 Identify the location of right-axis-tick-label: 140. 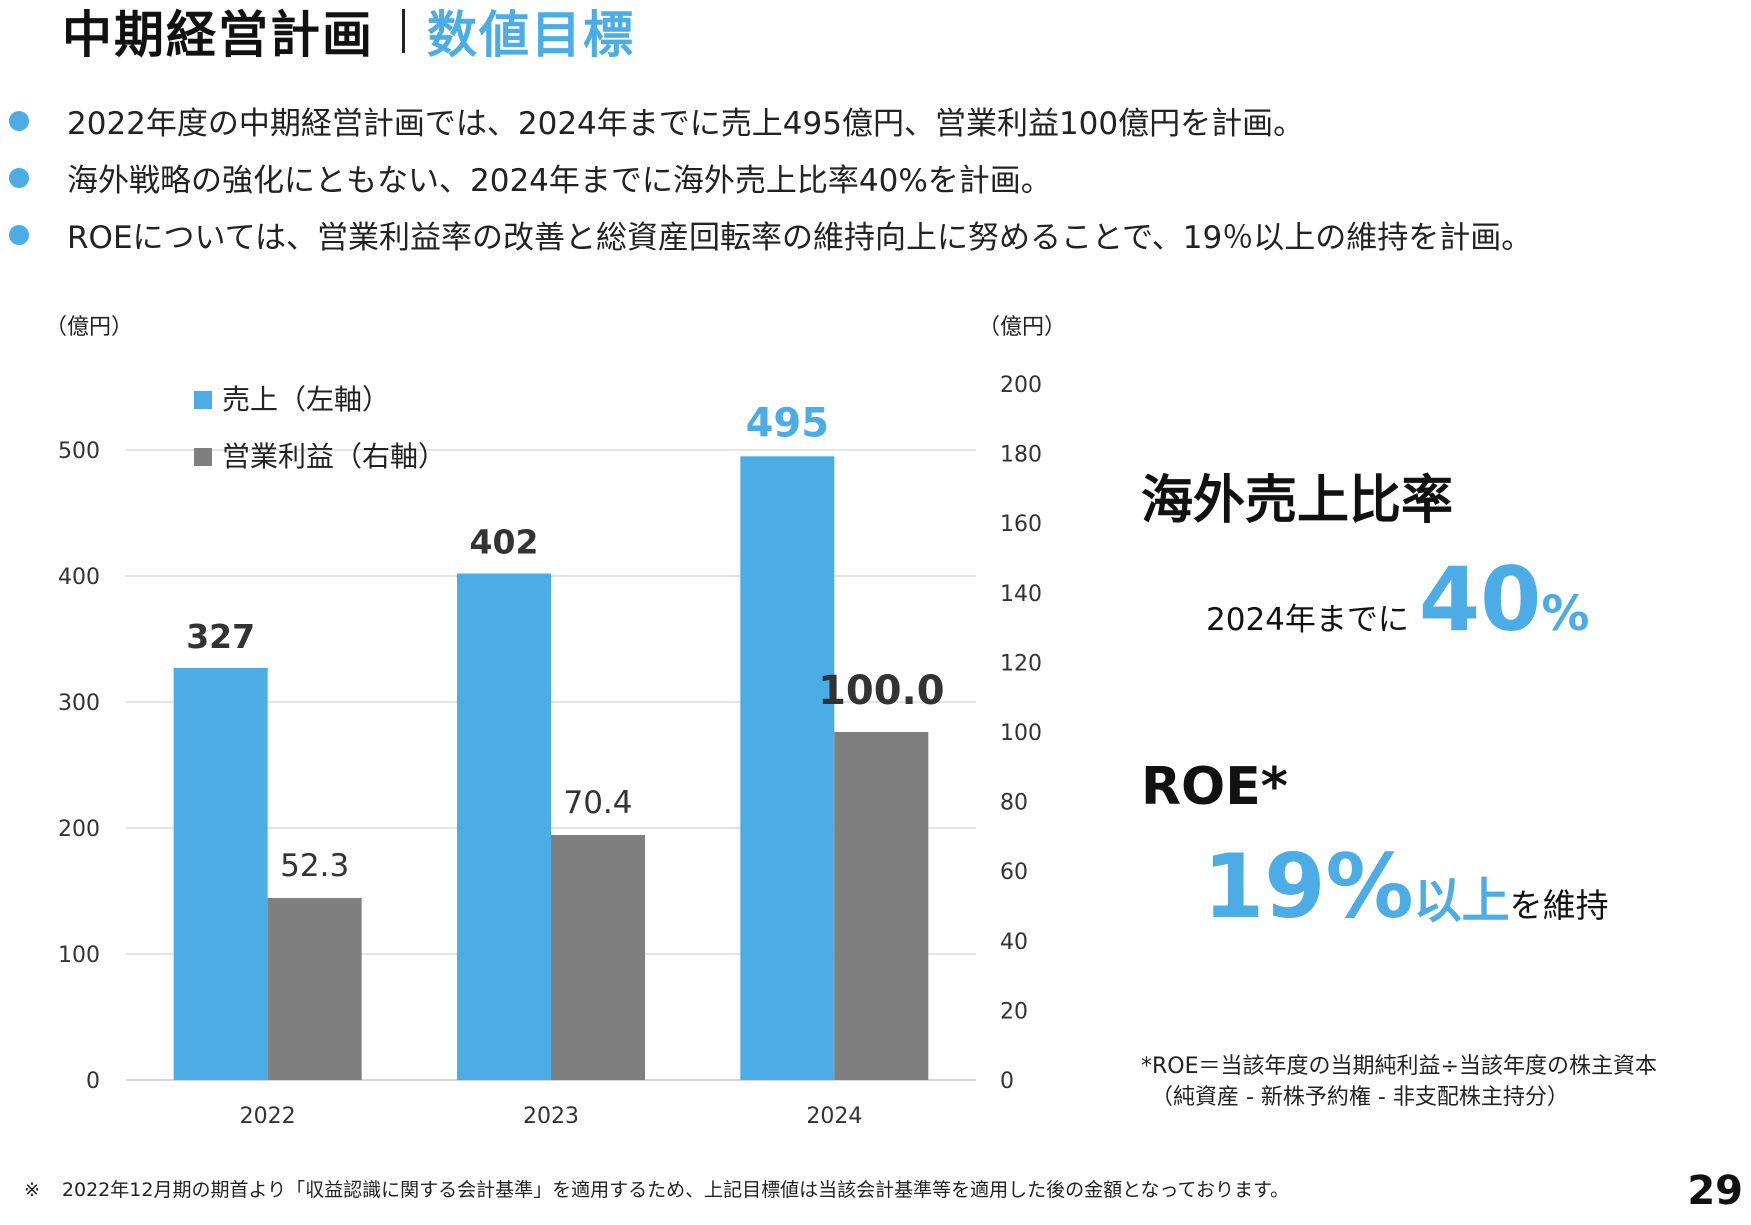
(1021, 594).